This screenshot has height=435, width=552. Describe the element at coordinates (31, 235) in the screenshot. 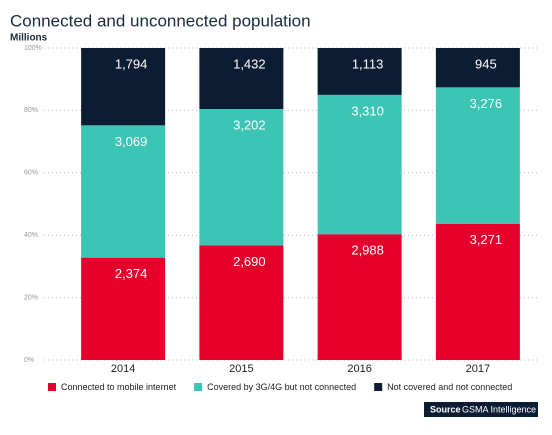

I see `y-tick-label: 40%` at that location.